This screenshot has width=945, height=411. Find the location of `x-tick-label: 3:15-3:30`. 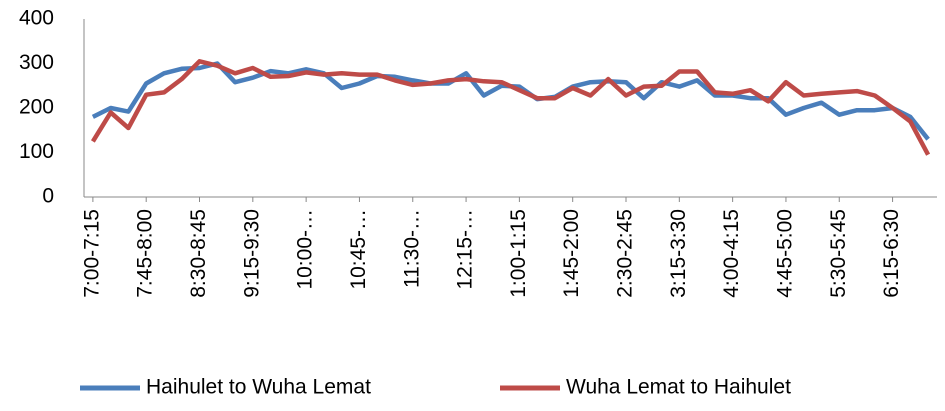

x-tick-label: 3:15-3:30 is located at coordinates (678, 253).